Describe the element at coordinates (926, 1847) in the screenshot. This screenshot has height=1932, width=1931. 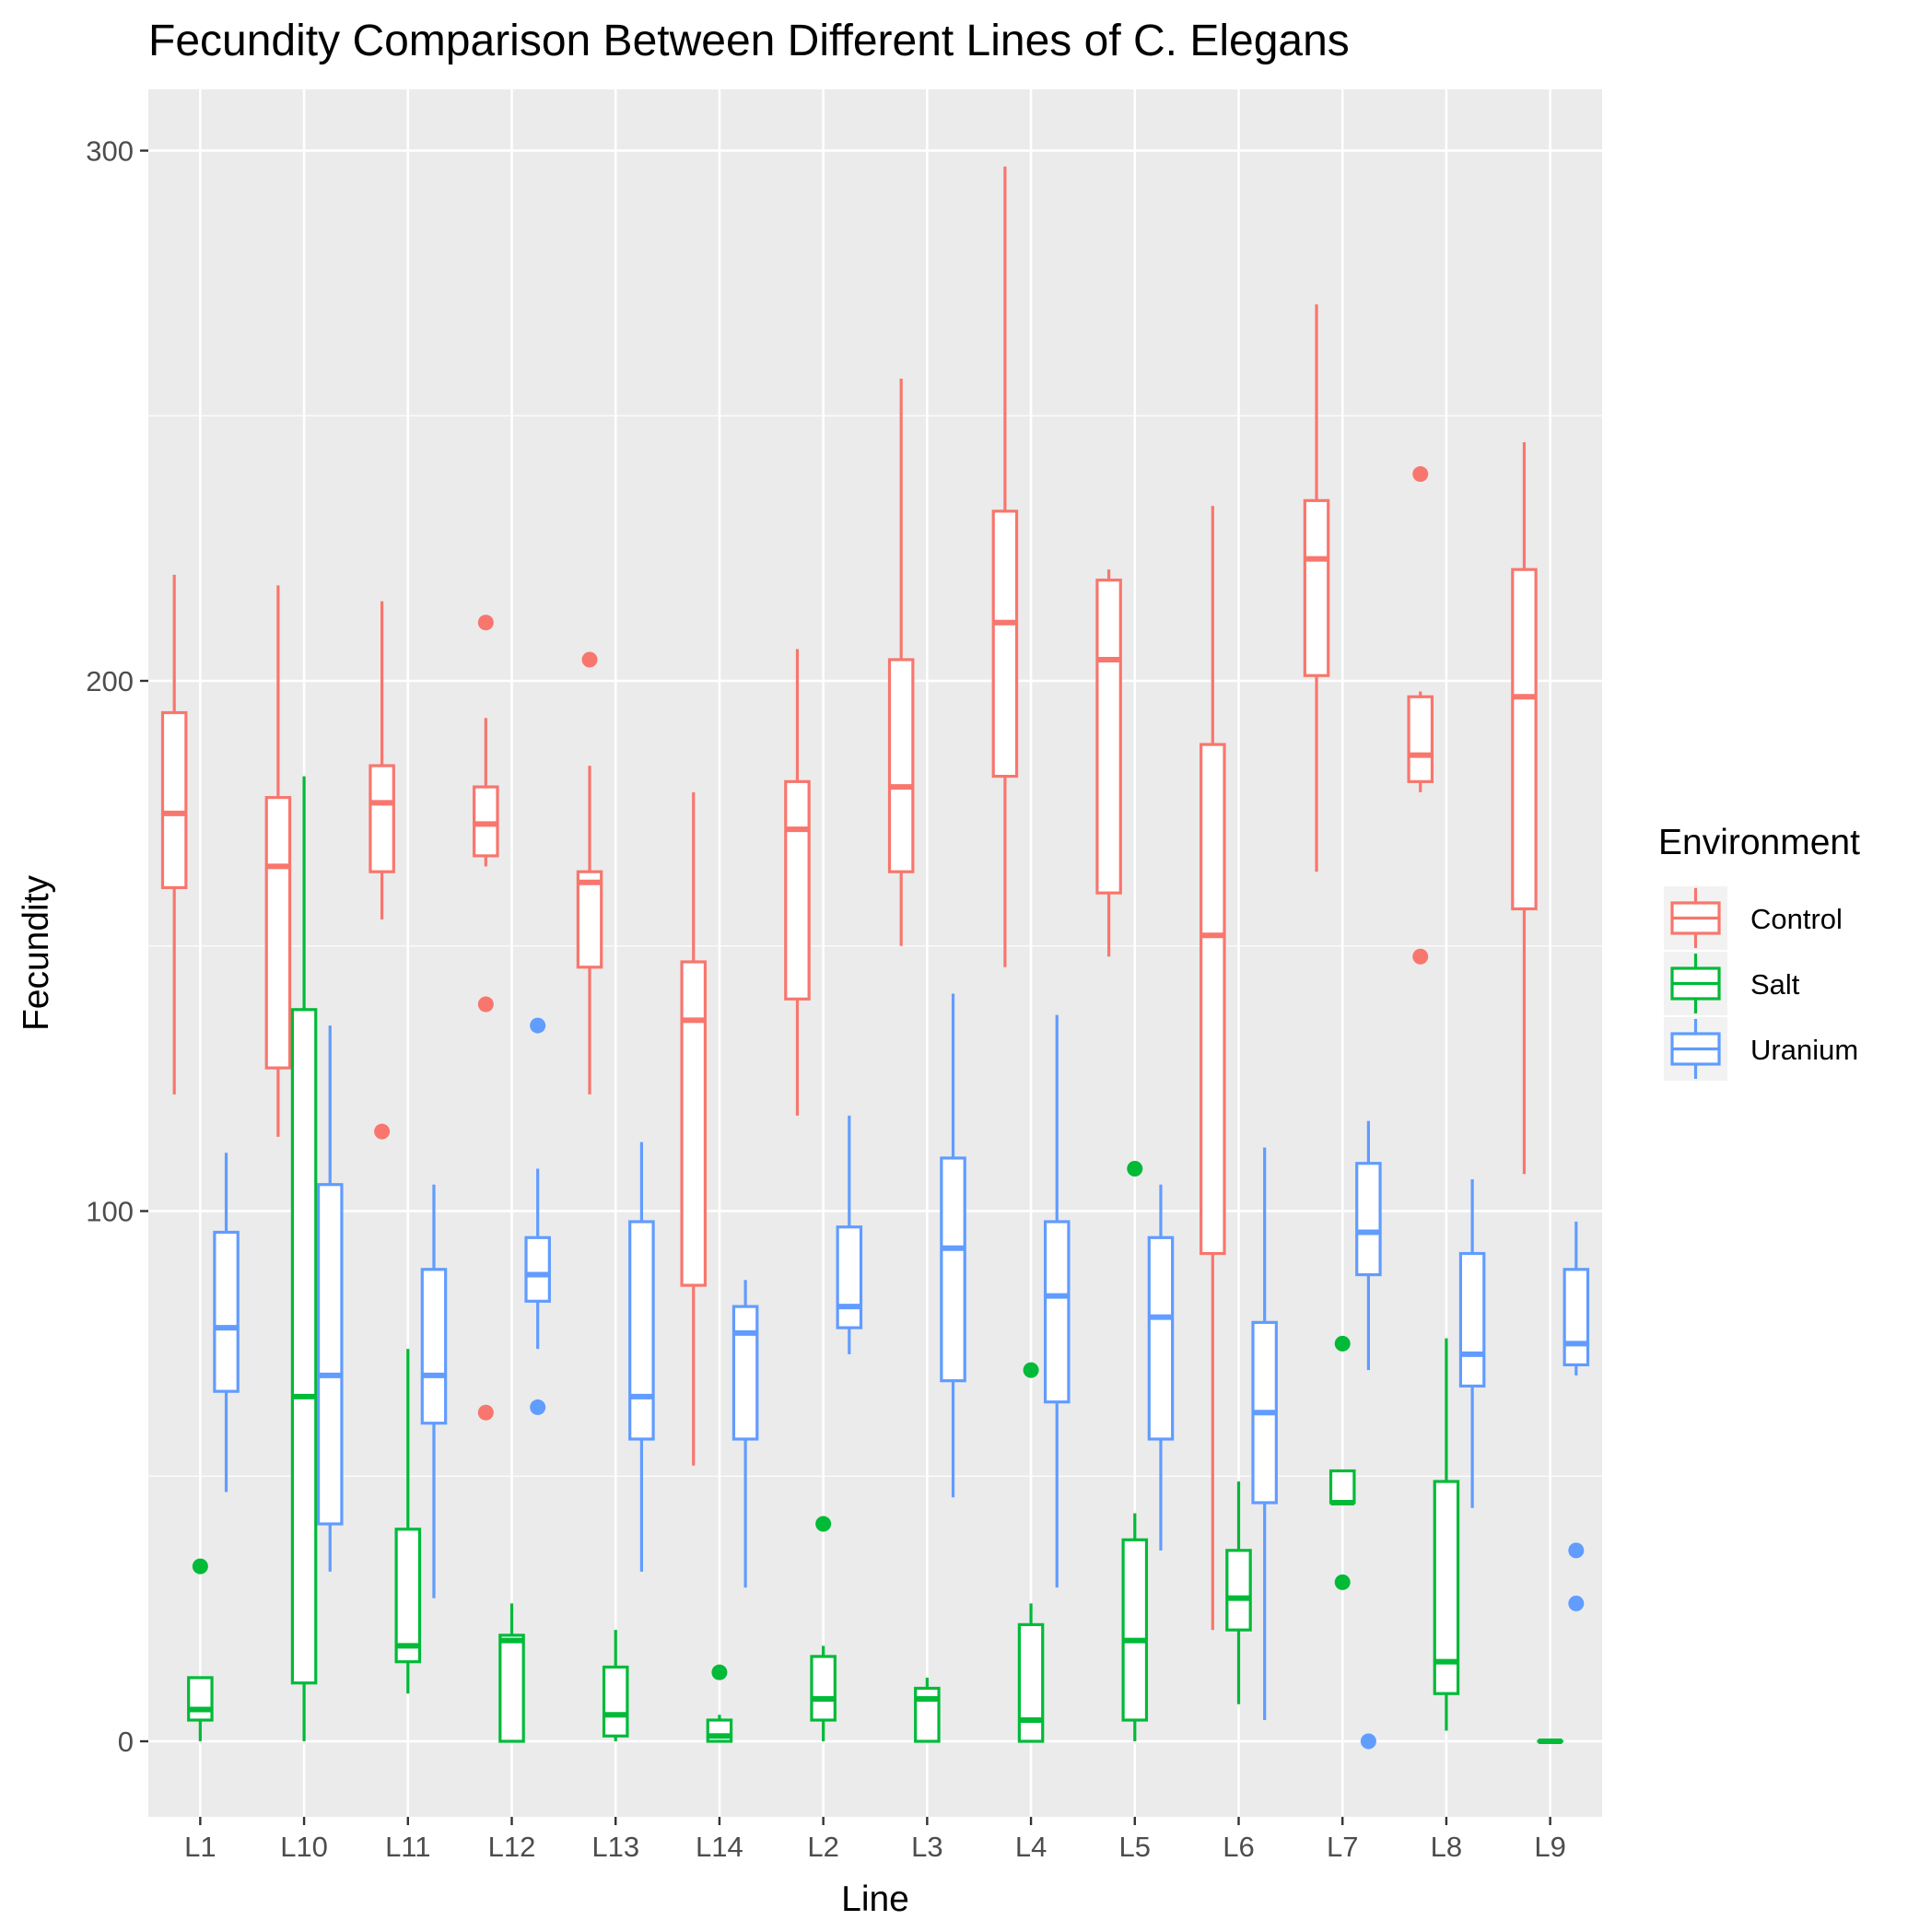
I see `x-tick-label: L3` at that location.